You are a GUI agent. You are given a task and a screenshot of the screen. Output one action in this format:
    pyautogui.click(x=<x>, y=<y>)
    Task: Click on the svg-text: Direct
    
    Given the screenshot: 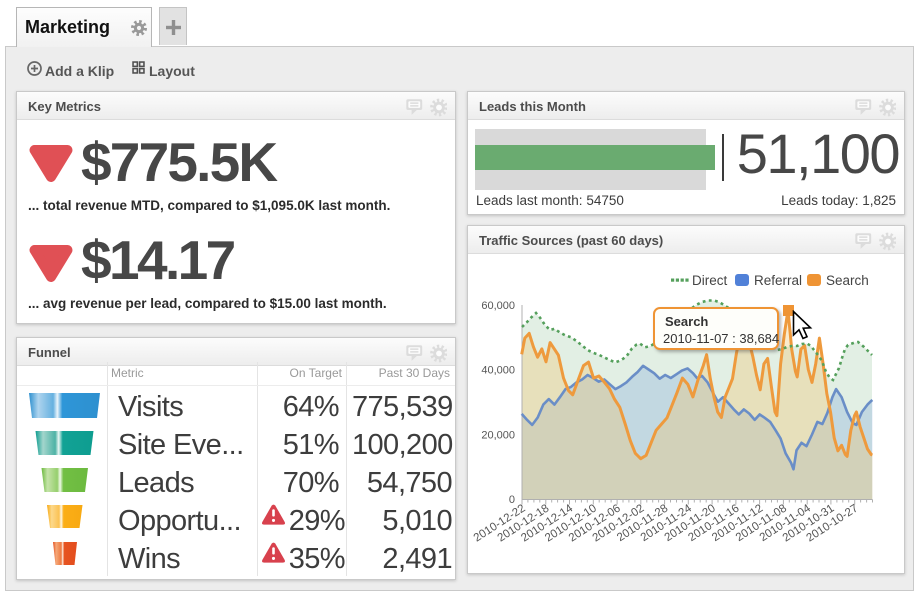 What is the action you would take?
    pyautogui.click(x=710, y=280)
    